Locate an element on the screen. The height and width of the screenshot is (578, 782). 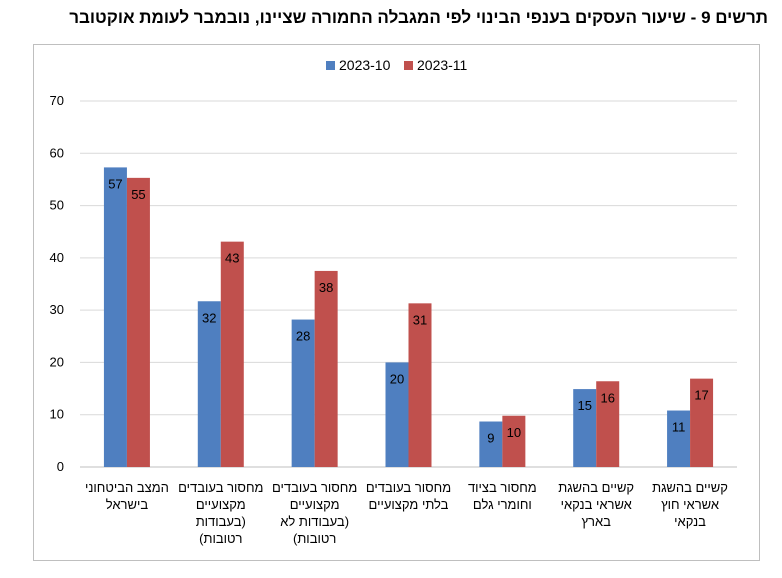
data-label: 32 is located at coordinates (209, 317).